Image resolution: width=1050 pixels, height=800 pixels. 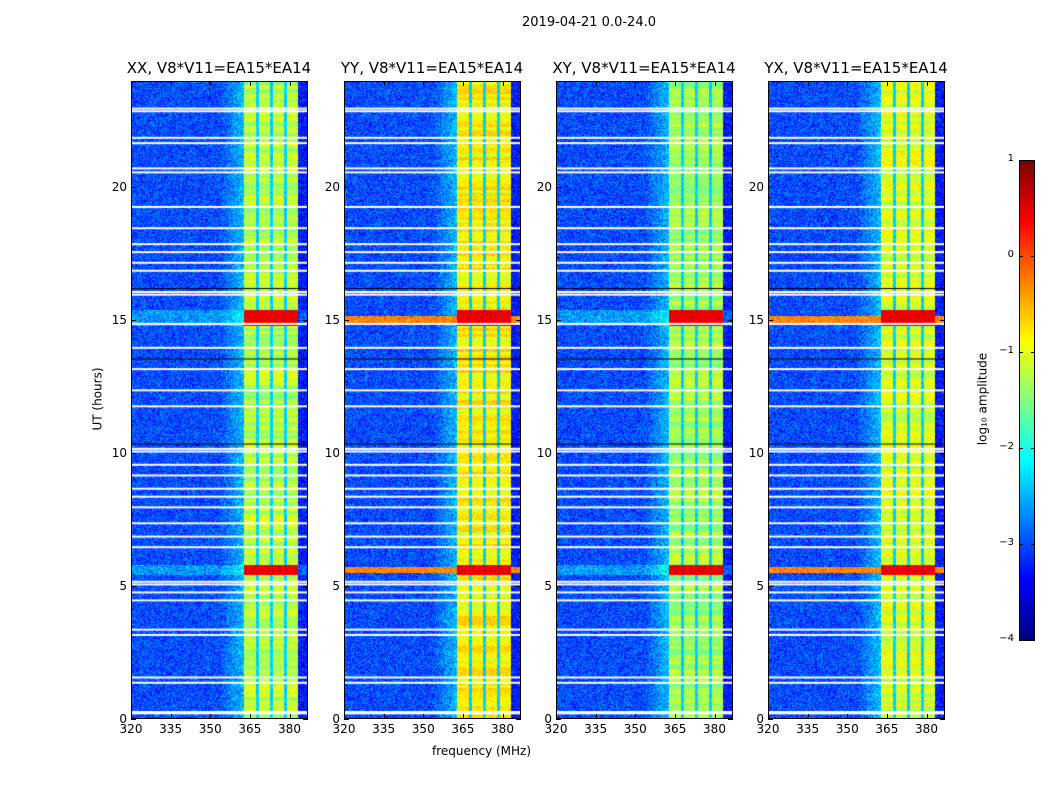 What do you see at coordinates (1027, 400) in the screenshot?
I see `colorbar` at bounding box center [1027, 400].